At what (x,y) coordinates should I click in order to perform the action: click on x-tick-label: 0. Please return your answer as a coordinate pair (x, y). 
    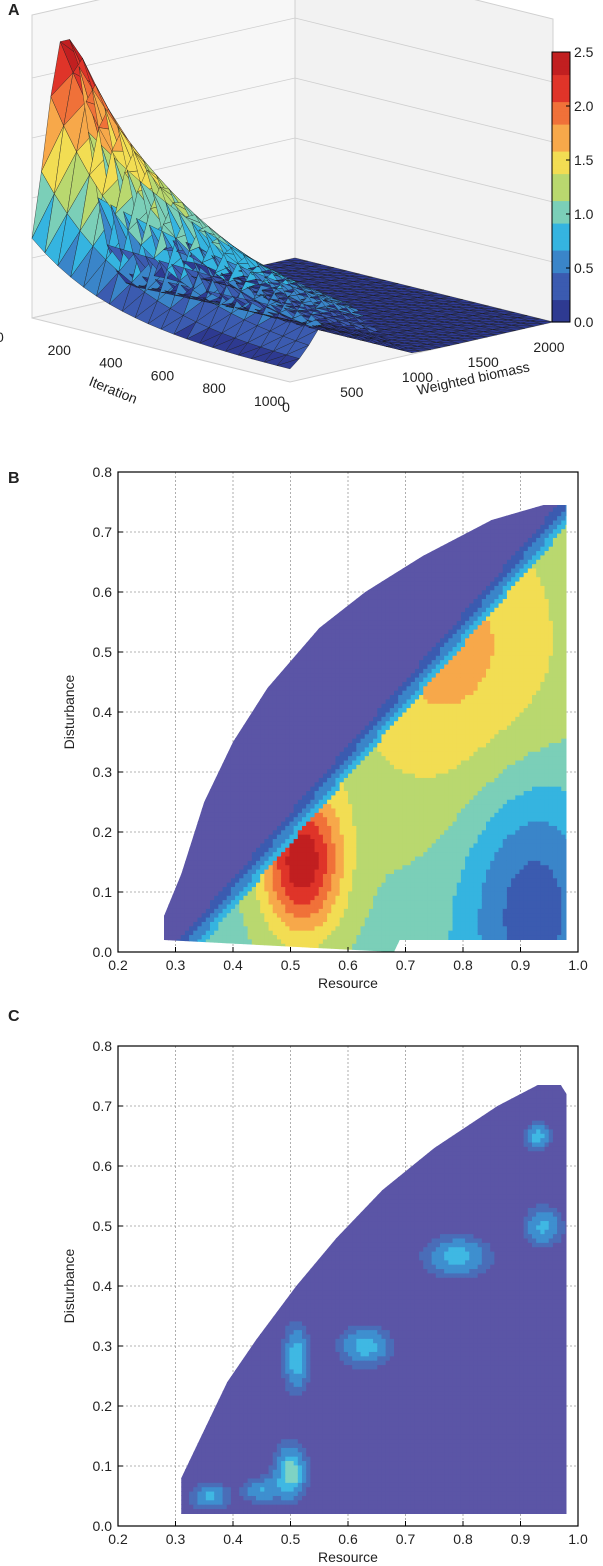
    Looking at the image, I should click on (2, 337).